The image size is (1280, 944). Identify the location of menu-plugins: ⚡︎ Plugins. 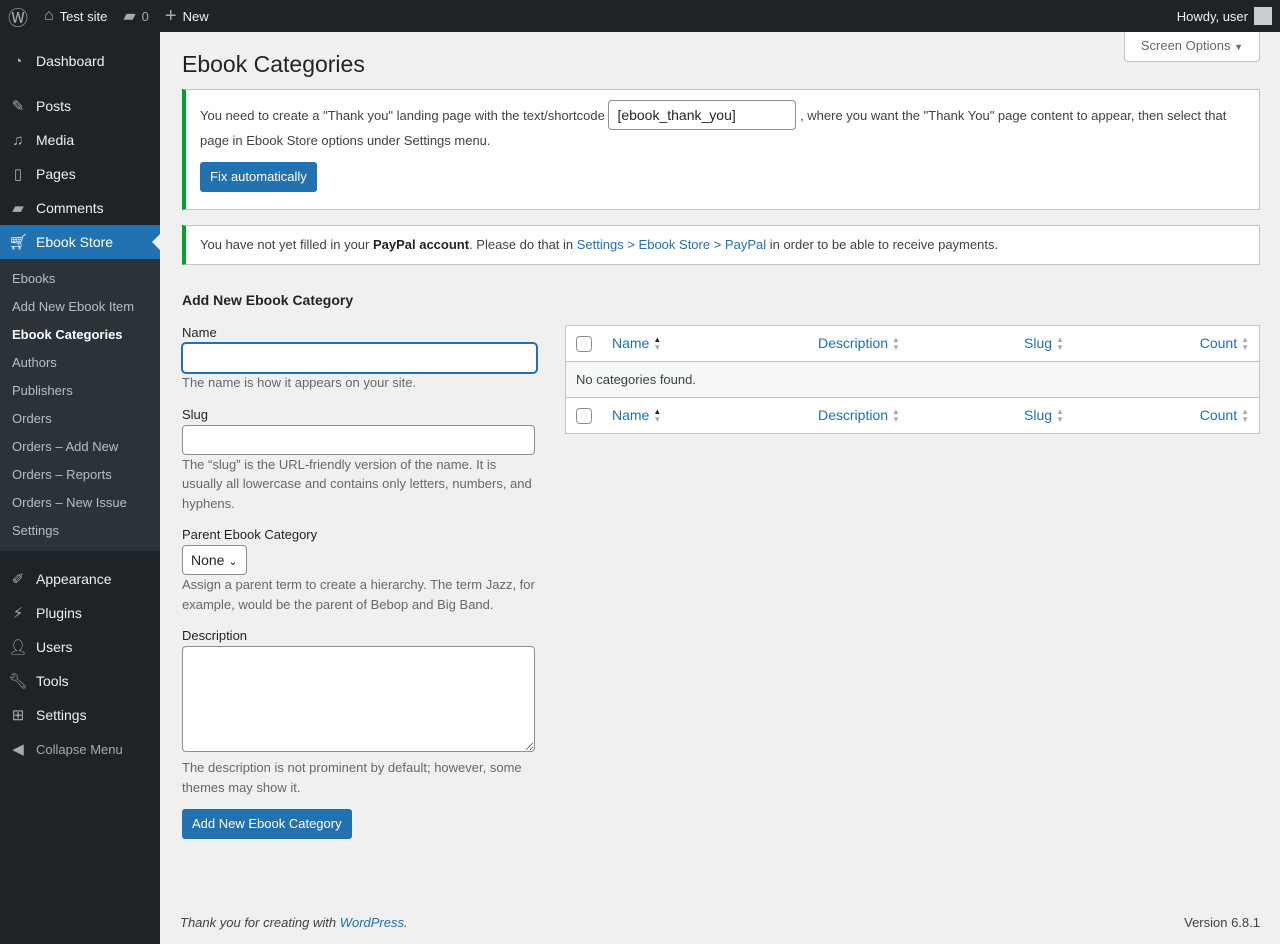
(80, 613).